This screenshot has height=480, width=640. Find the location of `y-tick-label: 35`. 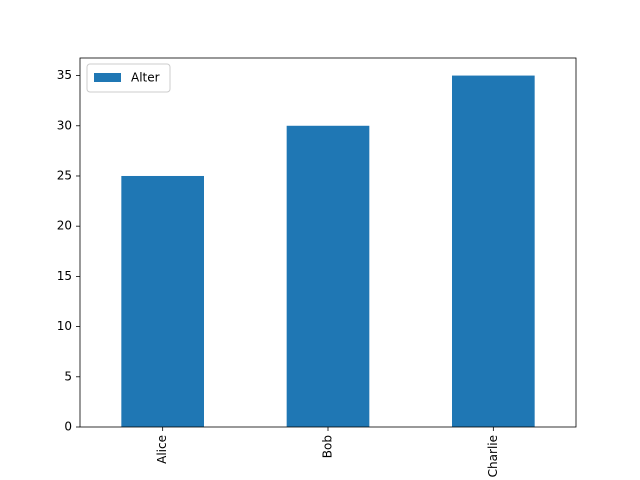

y-tick-label: 35 is located at coordinates (64, 75).